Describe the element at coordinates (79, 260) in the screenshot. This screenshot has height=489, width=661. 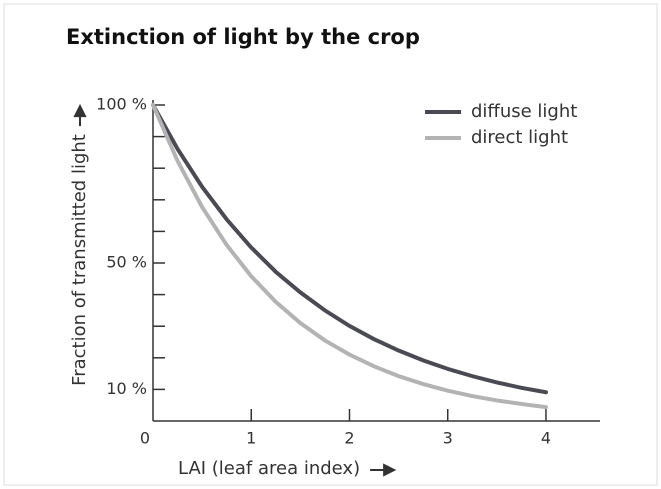
I see `y-axis-label: Fraction of transmitted light` at that location.